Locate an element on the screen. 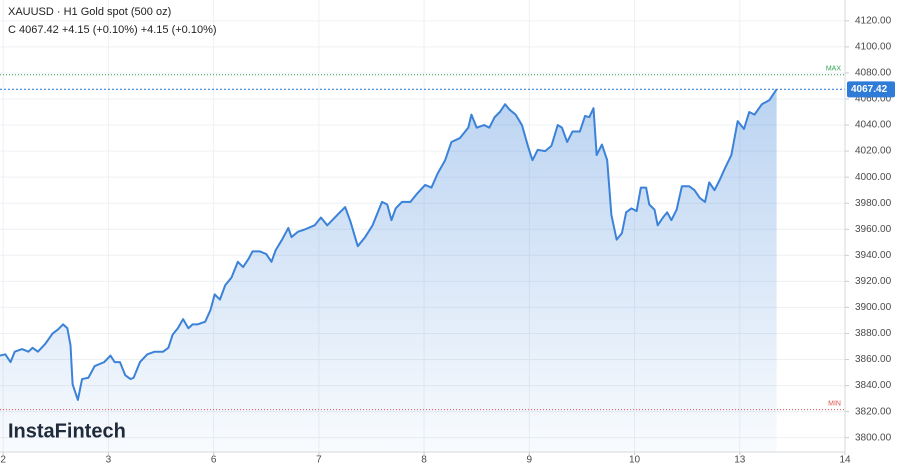 This screenshot has width=900, height=467. y-tick-label: 3800.00 is located at coordinates (873, 437).